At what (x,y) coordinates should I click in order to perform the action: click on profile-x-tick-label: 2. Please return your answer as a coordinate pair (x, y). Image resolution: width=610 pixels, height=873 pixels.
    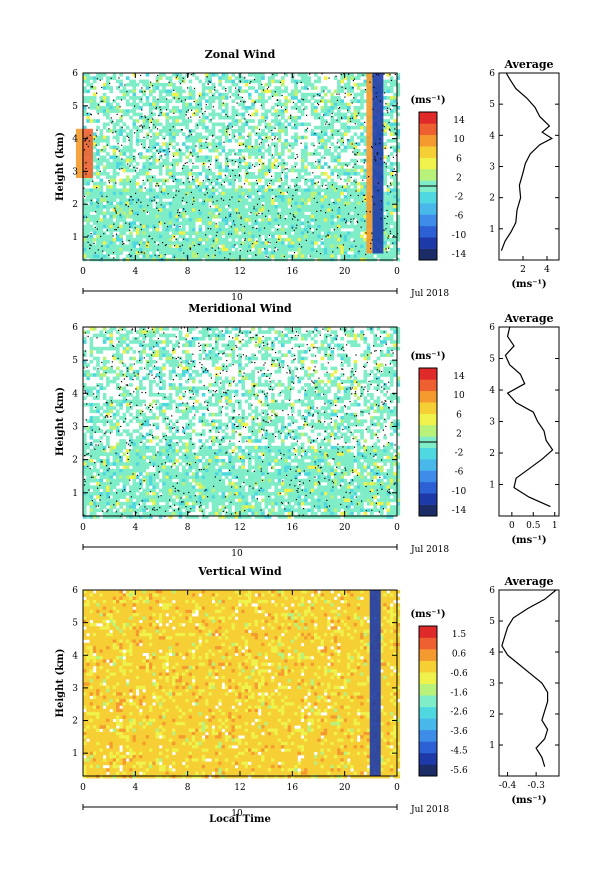
    Looking at the image, I should click on (523, 270).